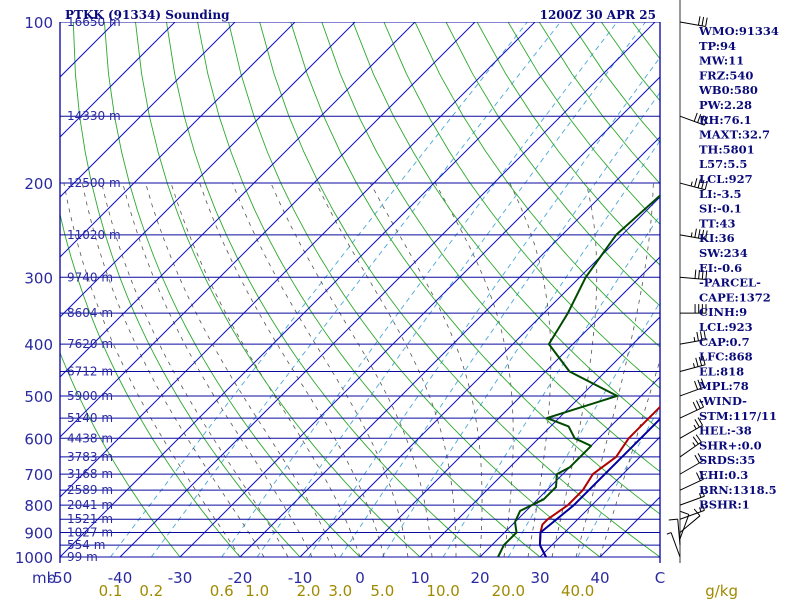  What do you see at coordinates (44, 578) in the screenshot?
I see `pressure-unit-label: mb` at bounding box center [44, 578].